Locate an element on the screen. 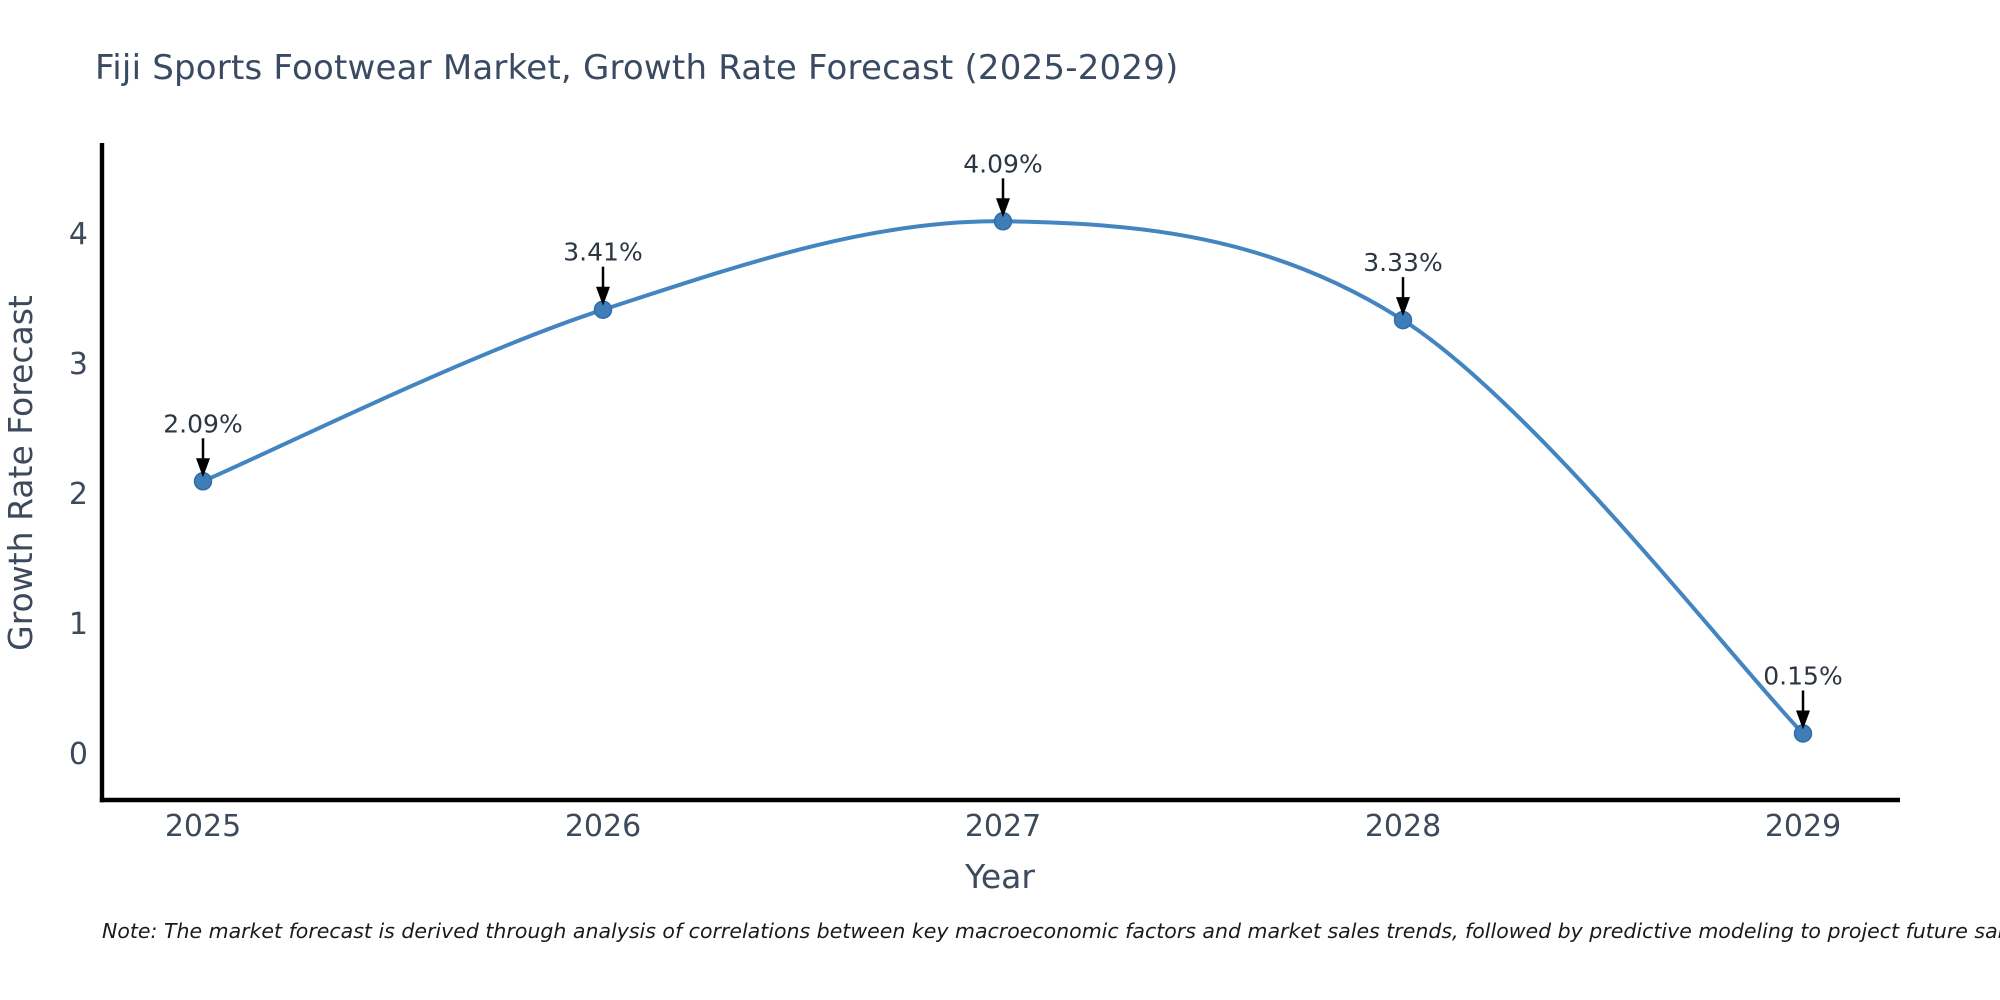  y-tick-label: 3 is located at coordinates (78, 364).